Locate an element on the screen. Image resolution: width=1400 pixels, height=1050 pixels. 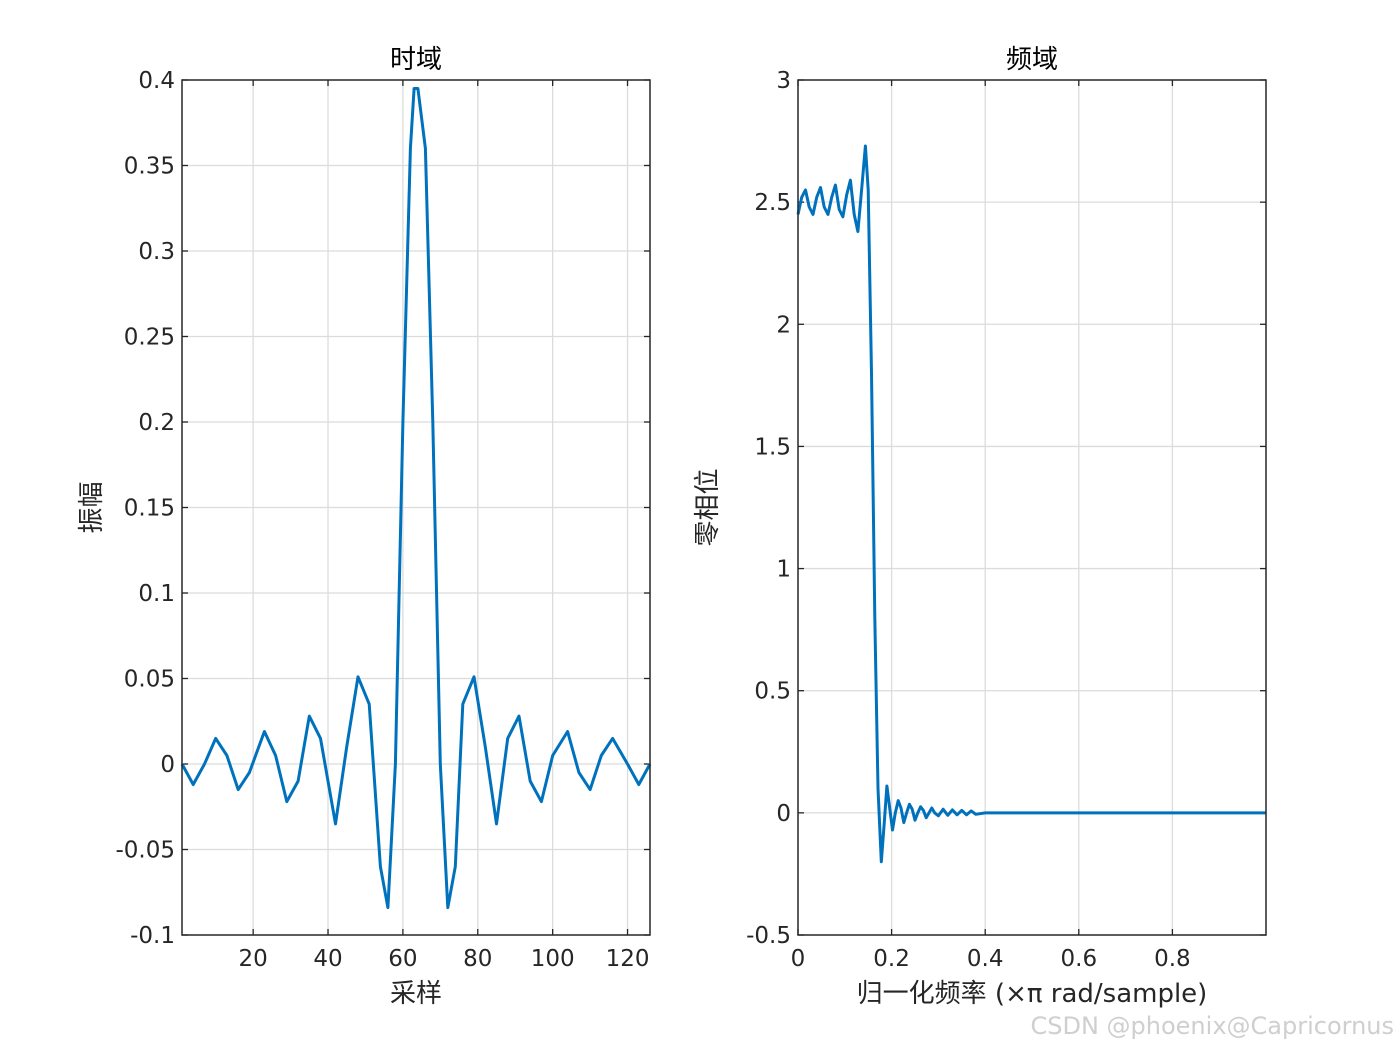
watermark: CSDN @phoenix@Capricornus is located at coordinates (1212, 1026).